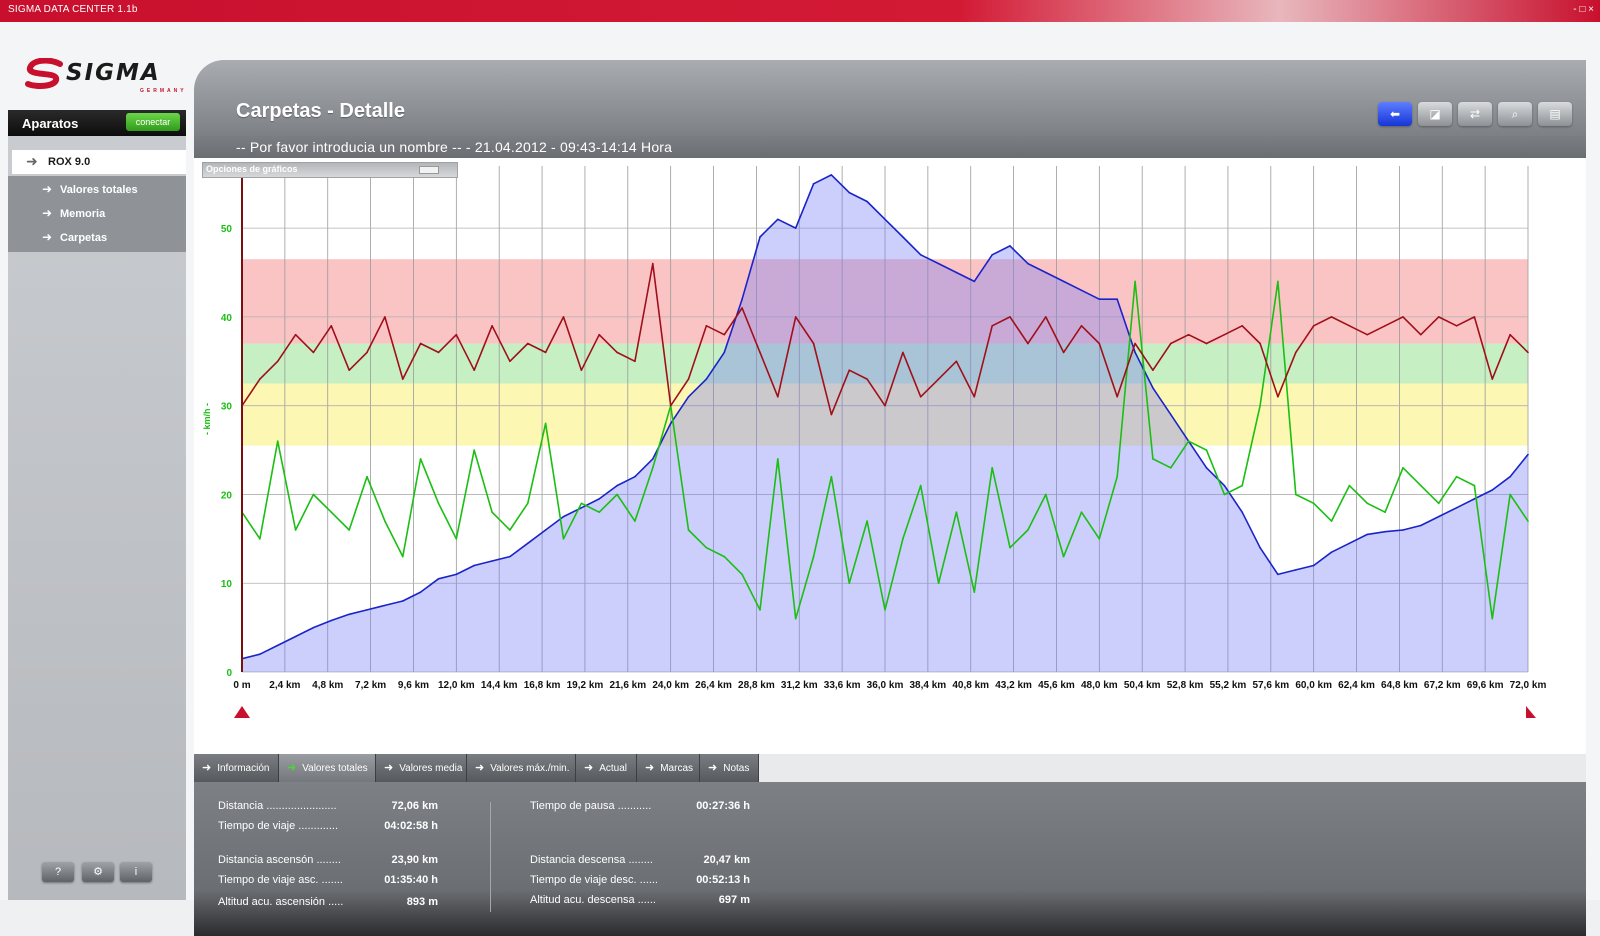  Describe the element at coordinates (756, 685) in the screenshot. I see `x-tick-label: 28,8 km` at that location.